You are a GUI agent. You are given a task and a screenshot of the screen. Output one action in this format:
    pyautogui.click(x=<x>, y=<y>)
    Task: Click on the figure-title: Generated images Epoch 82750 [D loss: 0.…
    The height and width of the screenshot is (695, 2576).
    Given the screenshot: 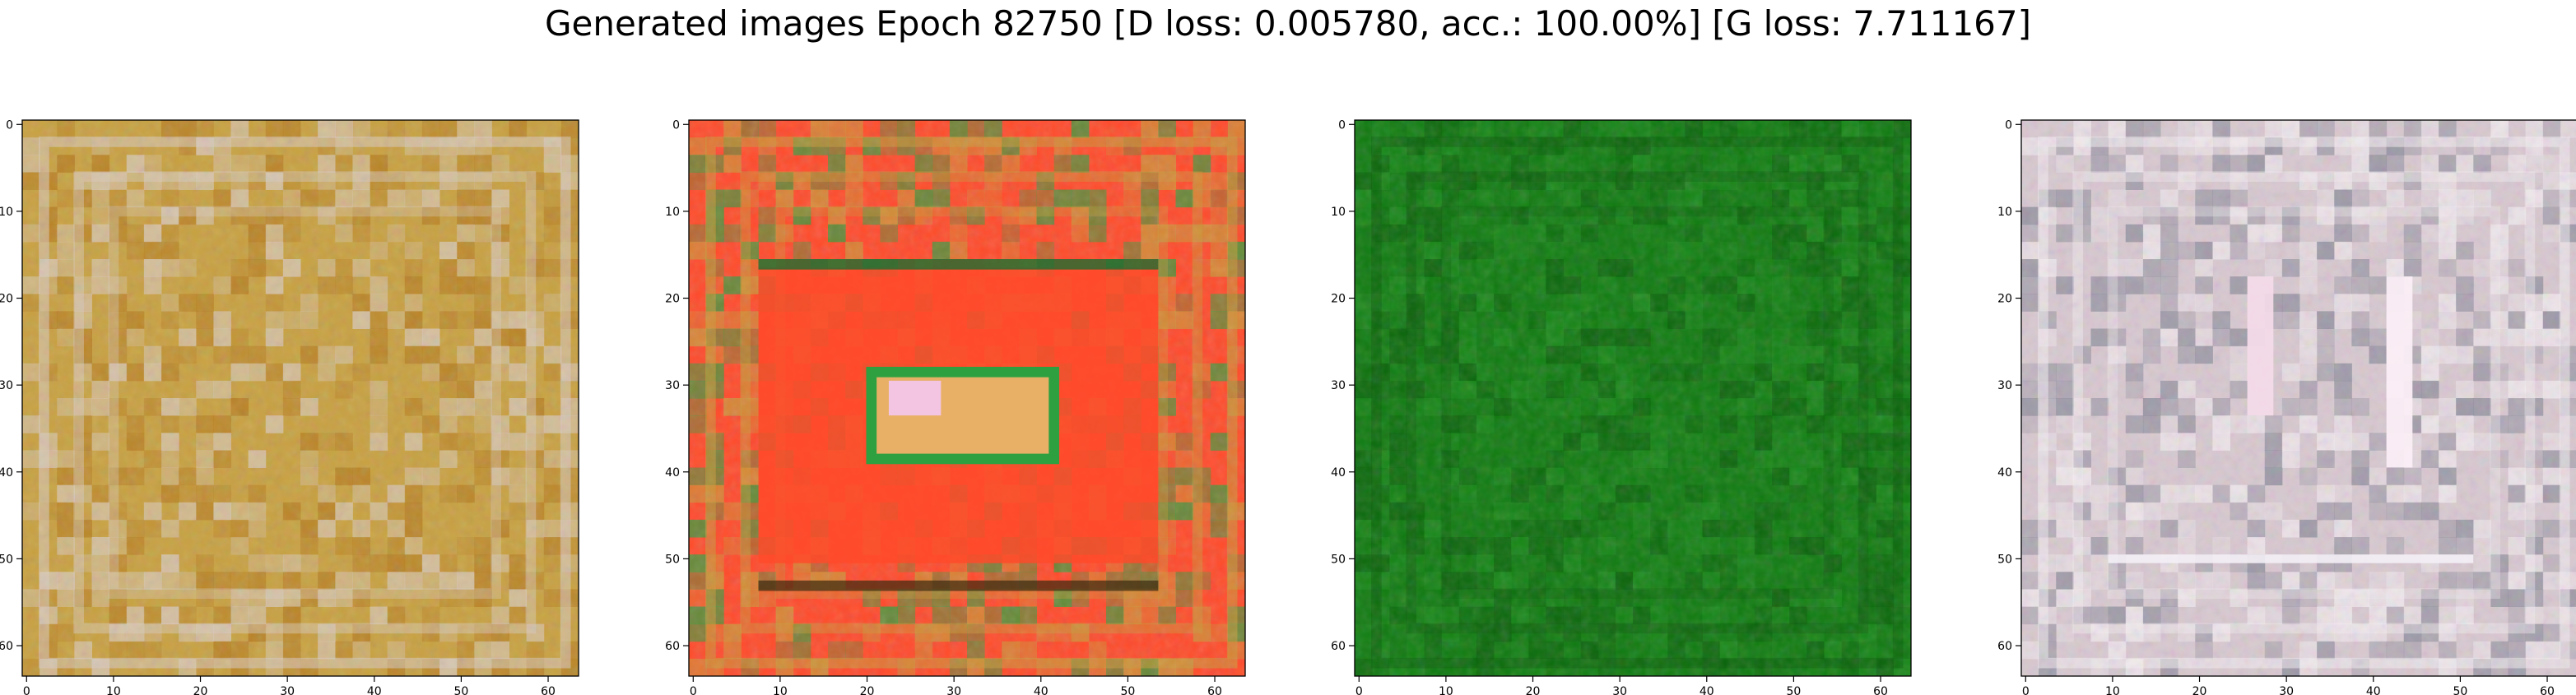 What is the action you would take?
    pyautogui.click(x=1288, y=23)
    